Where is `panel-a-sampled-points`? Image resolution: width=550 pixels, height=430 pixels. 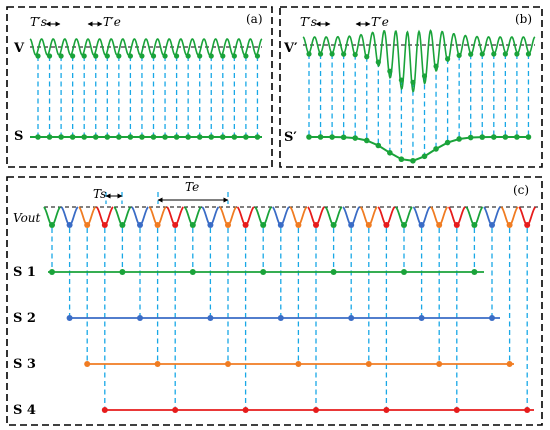 panel-a-sampled-points is located at coordinates (148, 137).